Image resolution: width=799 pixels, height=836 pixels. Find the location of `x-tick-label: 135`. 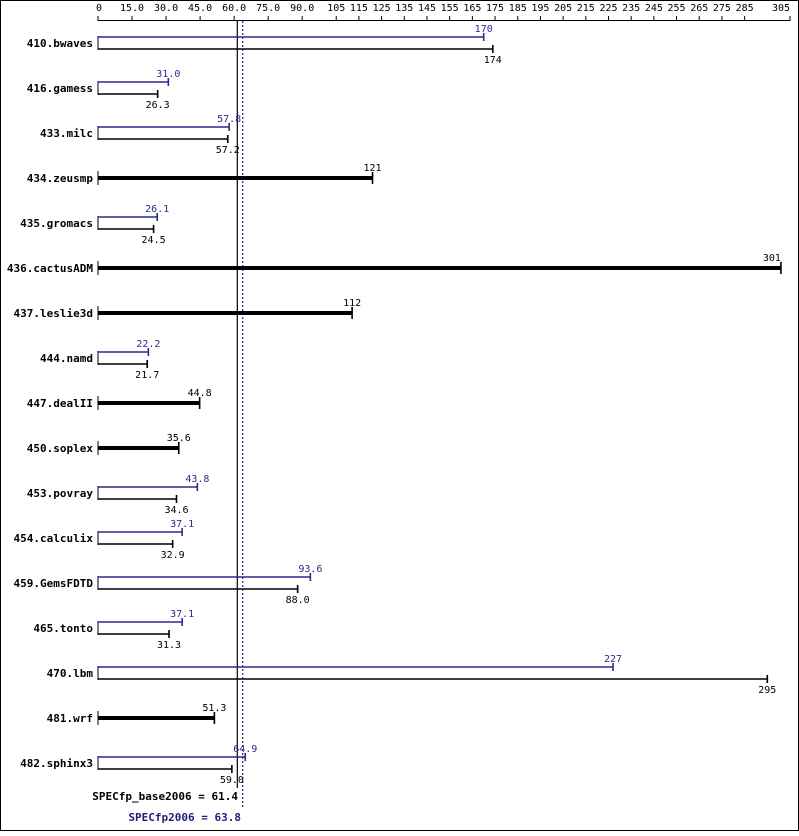

x-tick-label: 135 is located at coordinates (404, 8).